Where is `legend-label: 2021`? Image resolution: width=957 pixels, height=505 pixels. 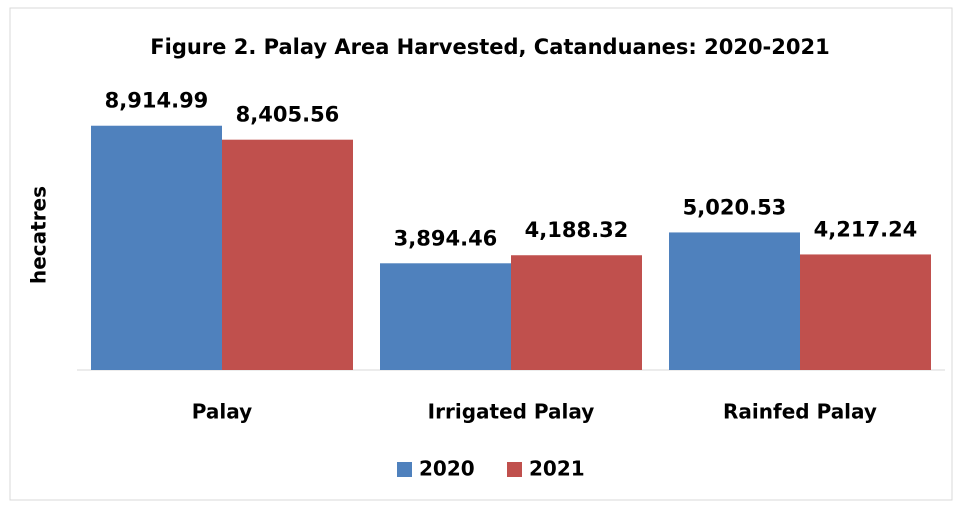
legend-label: 2021 is located at coordinates (557, 469).